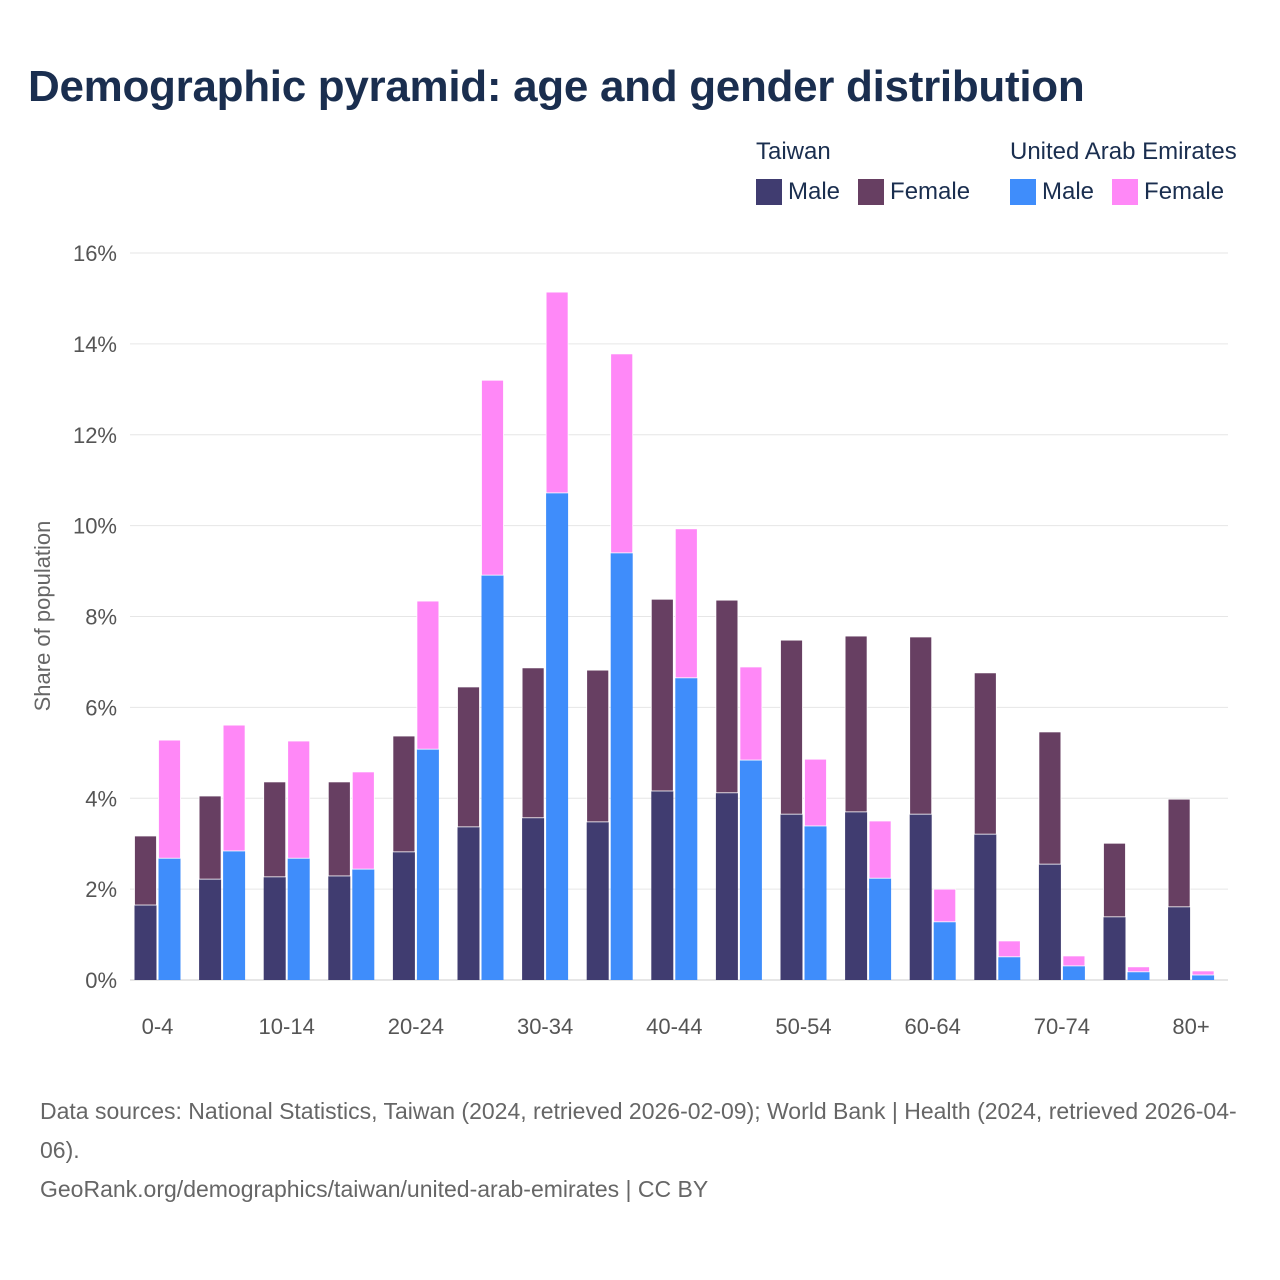  Describe the element at coordinates (1179, 943) in the screenshot. I see `bar-taiwan-male-80+` at that location.